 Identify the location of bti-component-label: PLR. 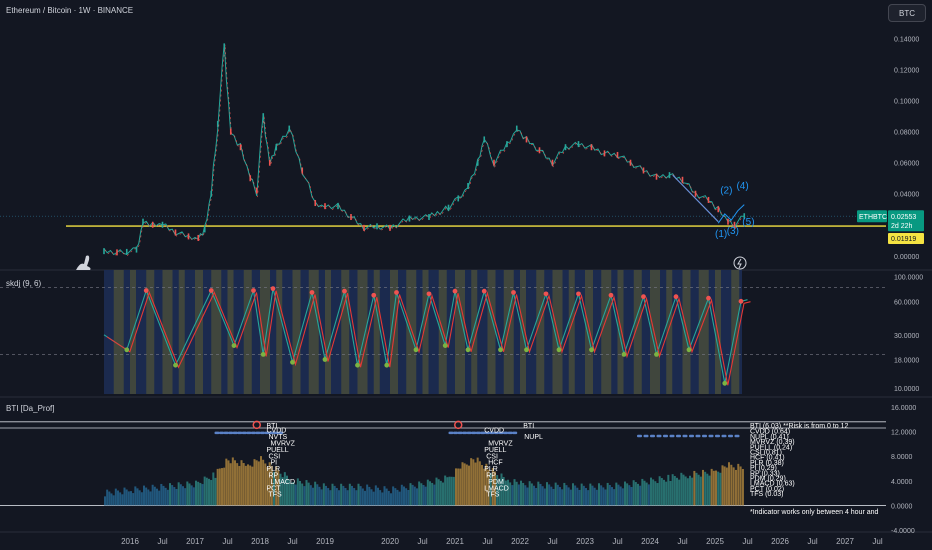
(274, 469).